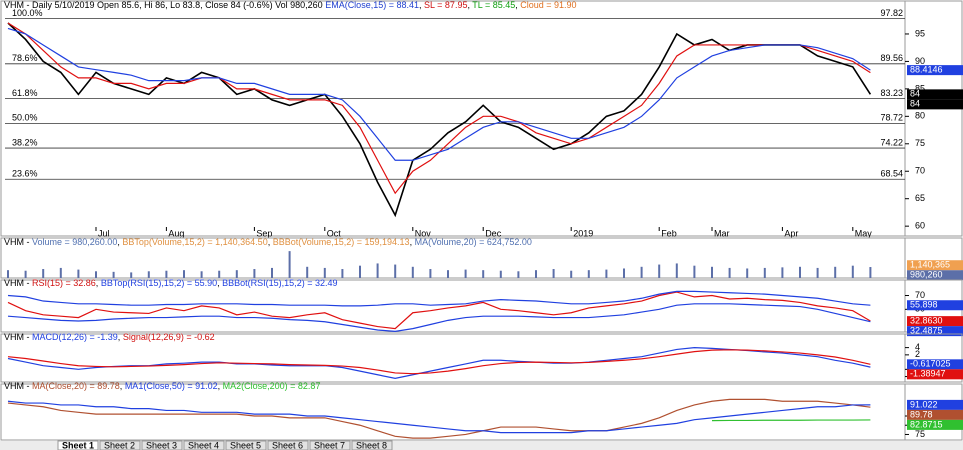 This screenshot has height=450, width=963. Describe the element at coordinates (176, 233) in the screenshot. I see `x-tick-label: Aug` at that location.